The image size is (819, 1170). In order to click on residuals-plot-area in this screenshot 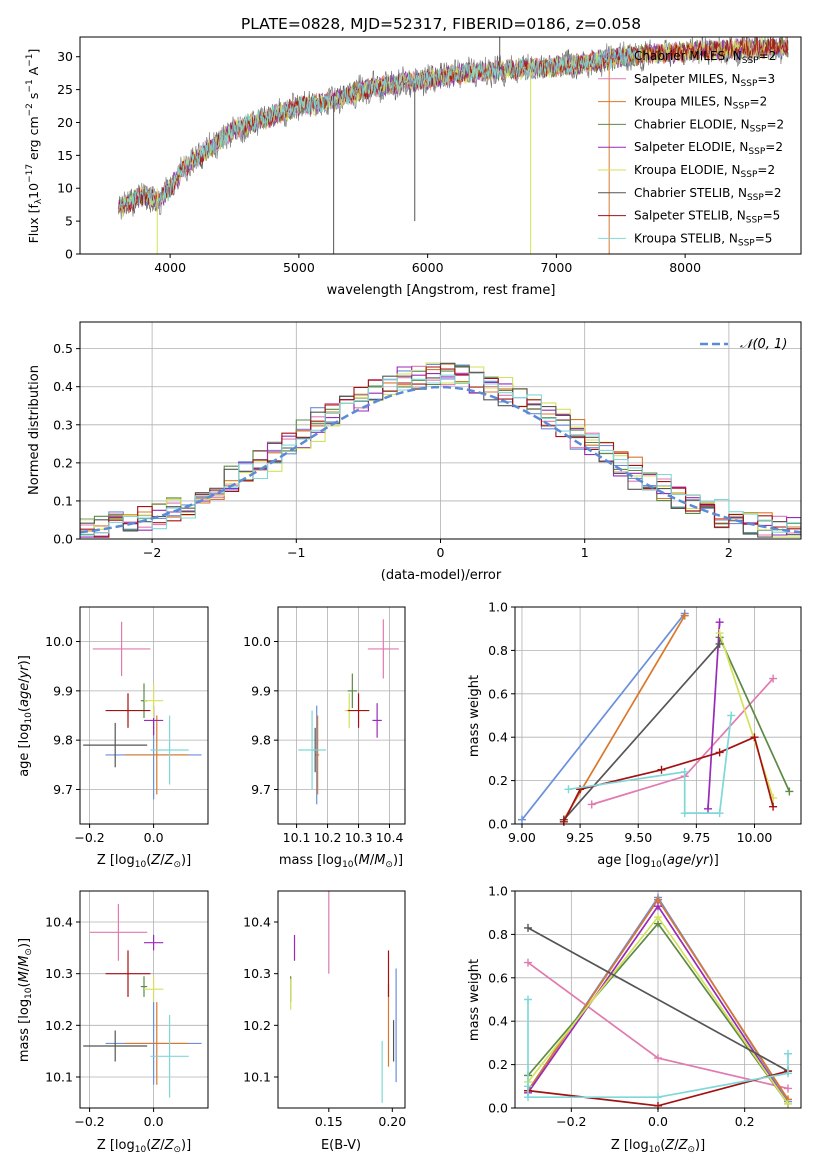, I will do `click(440, 450)`.